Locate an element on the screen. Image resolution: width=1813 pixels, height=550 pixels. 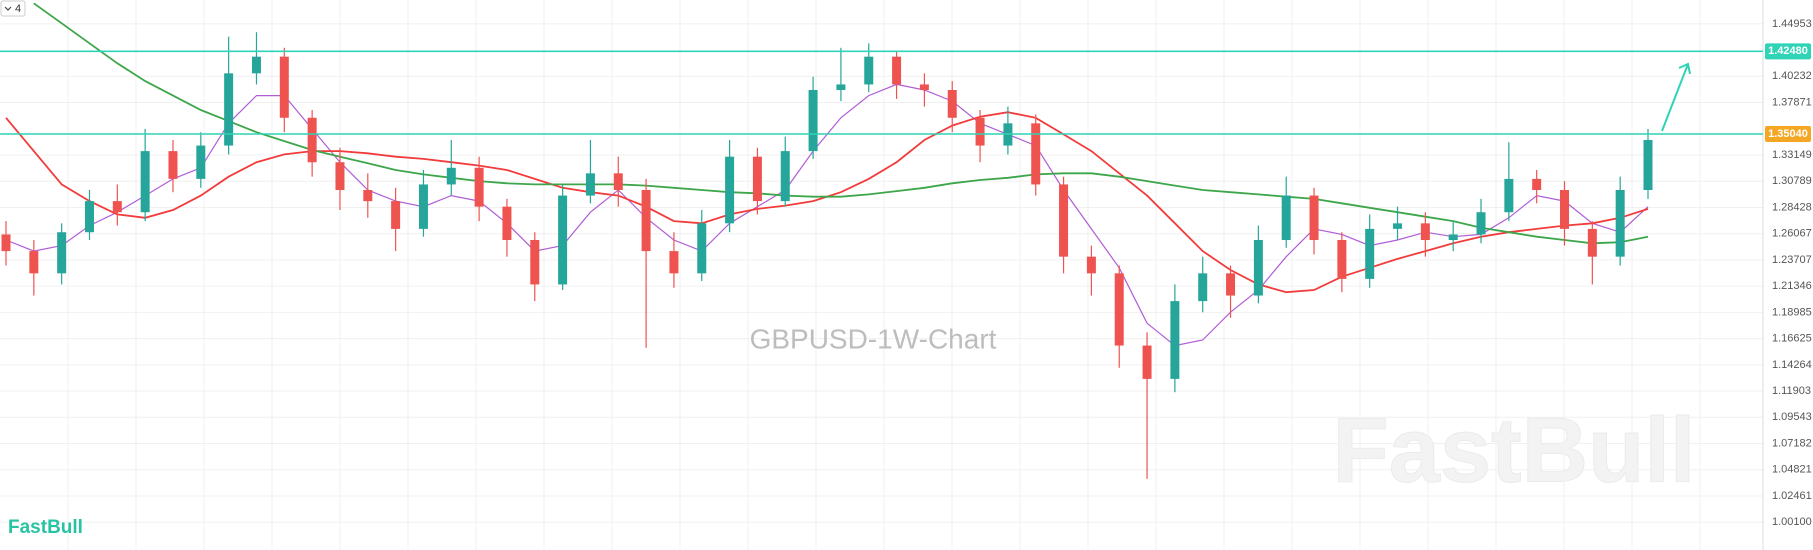
y-tick-label: 1.16625 is located at coordinates (1792, 339).